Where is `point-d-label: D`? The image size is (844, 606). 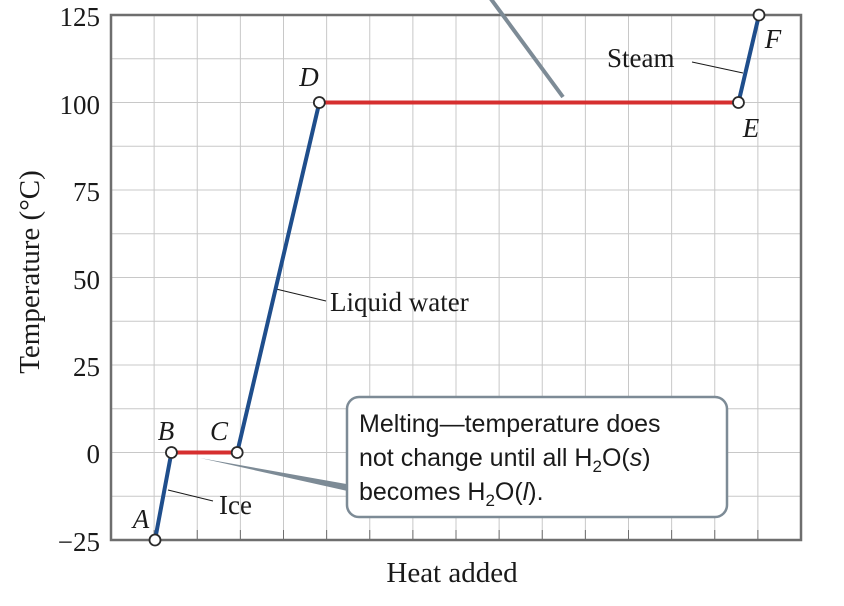
point-d-label: D is located at coordinates (308, 77).